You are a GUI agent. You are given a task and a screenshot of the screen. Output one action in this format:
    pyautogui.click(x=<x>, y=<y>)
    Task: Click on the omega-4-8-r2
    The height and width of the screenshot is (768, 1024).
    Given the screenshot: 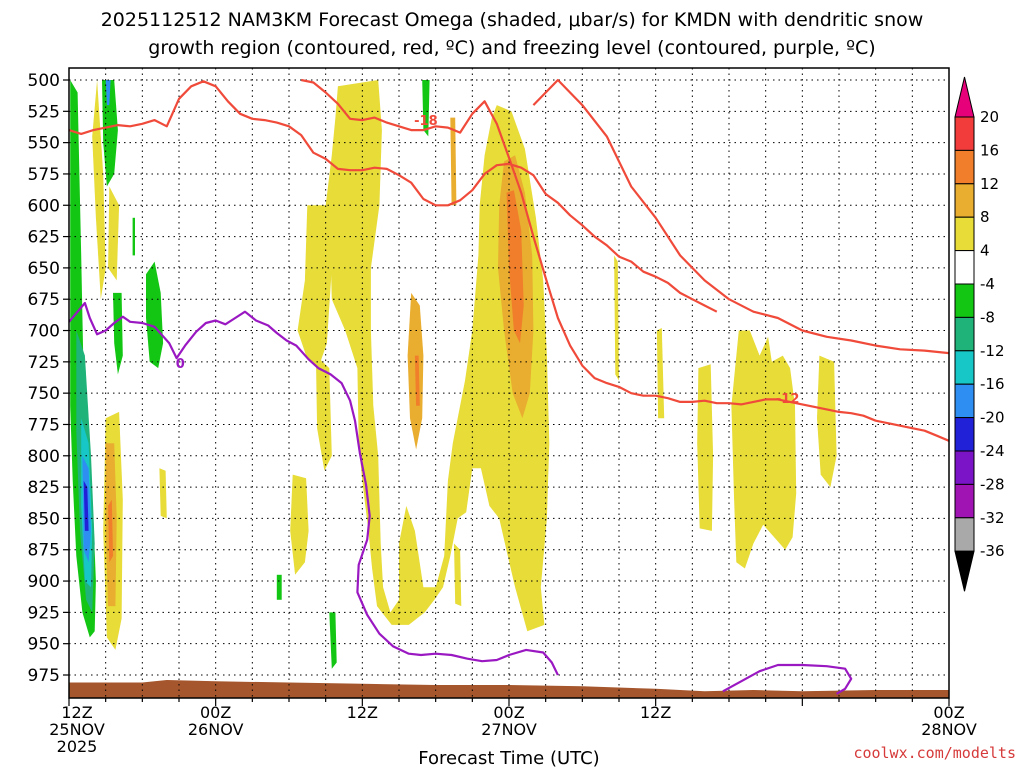 What is the action you would take?
    pyautogui.click(x=616, y=318)
    